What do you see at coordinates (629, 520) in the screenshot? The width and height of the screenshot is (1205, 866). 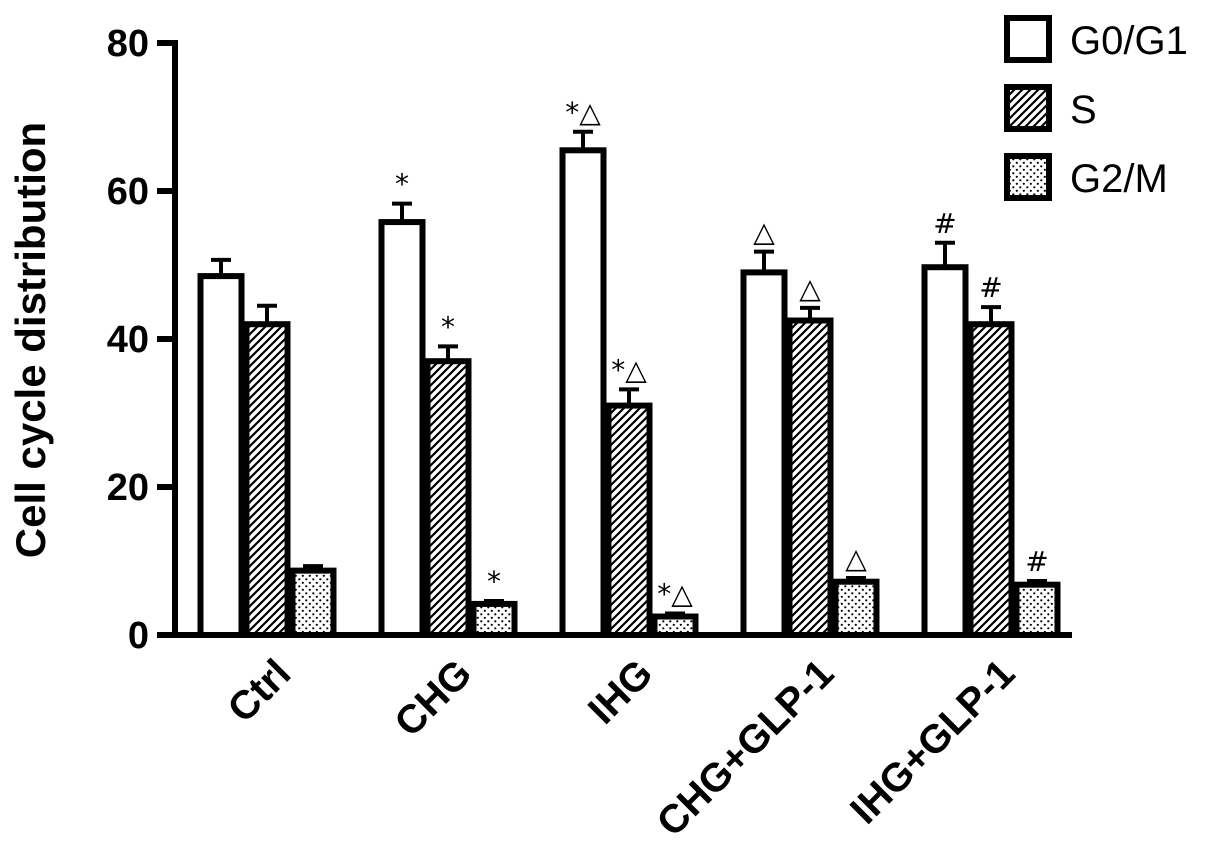 I see `bar-s-ihg` at bounding box center [629, 520].